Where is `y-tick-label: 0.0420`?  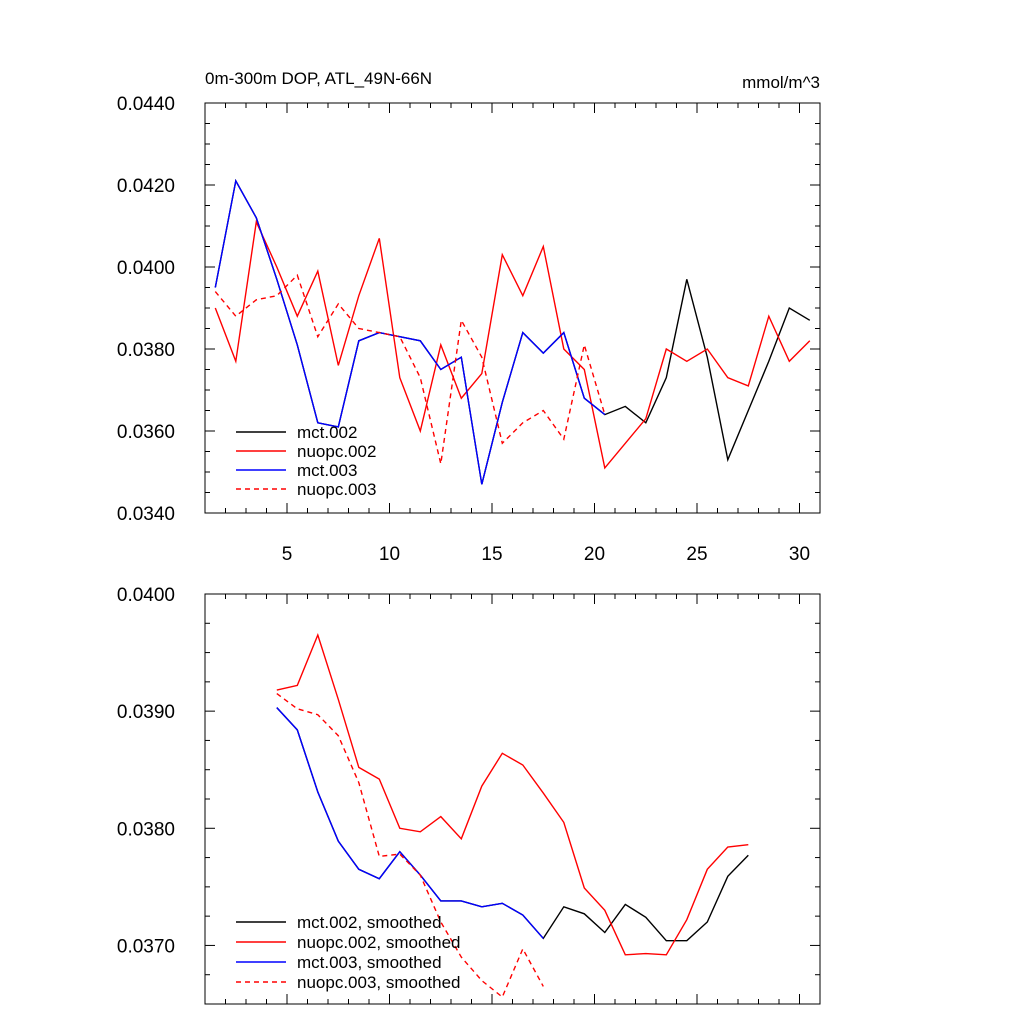
y-tick-label: 0.0420 is located at coordinates (146, 186).